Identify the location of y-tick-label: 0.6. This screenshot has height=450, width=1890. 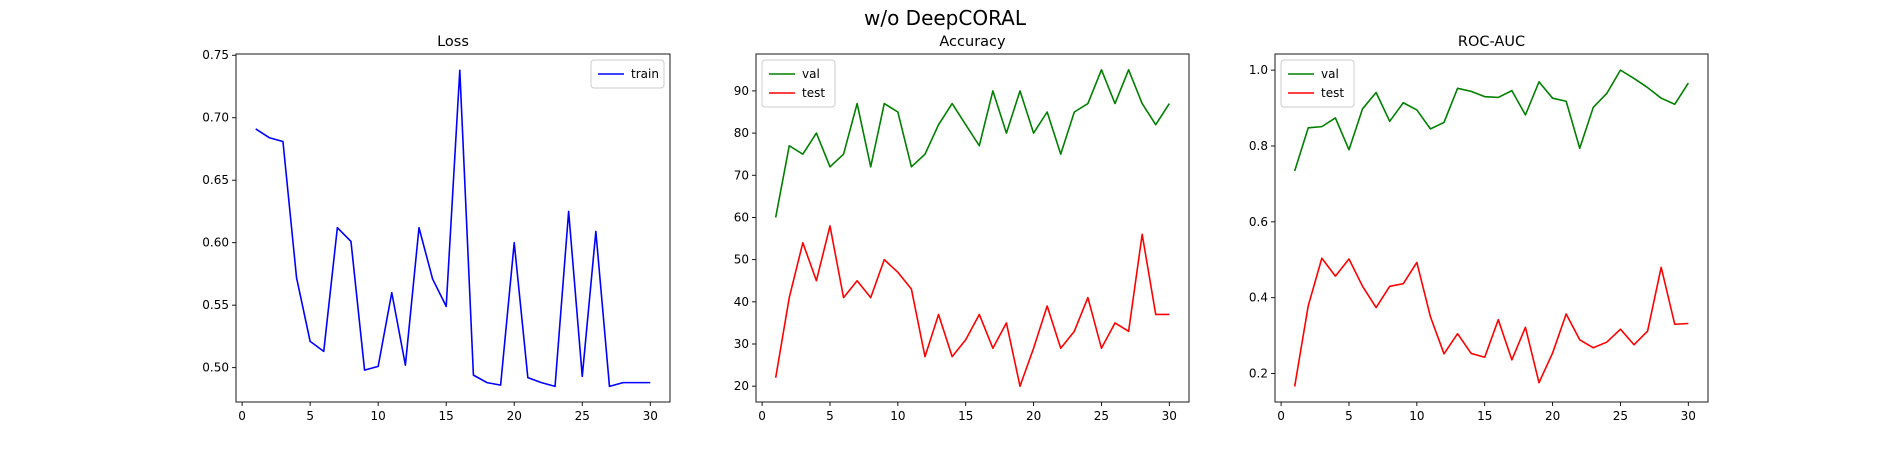
(1258, 222).